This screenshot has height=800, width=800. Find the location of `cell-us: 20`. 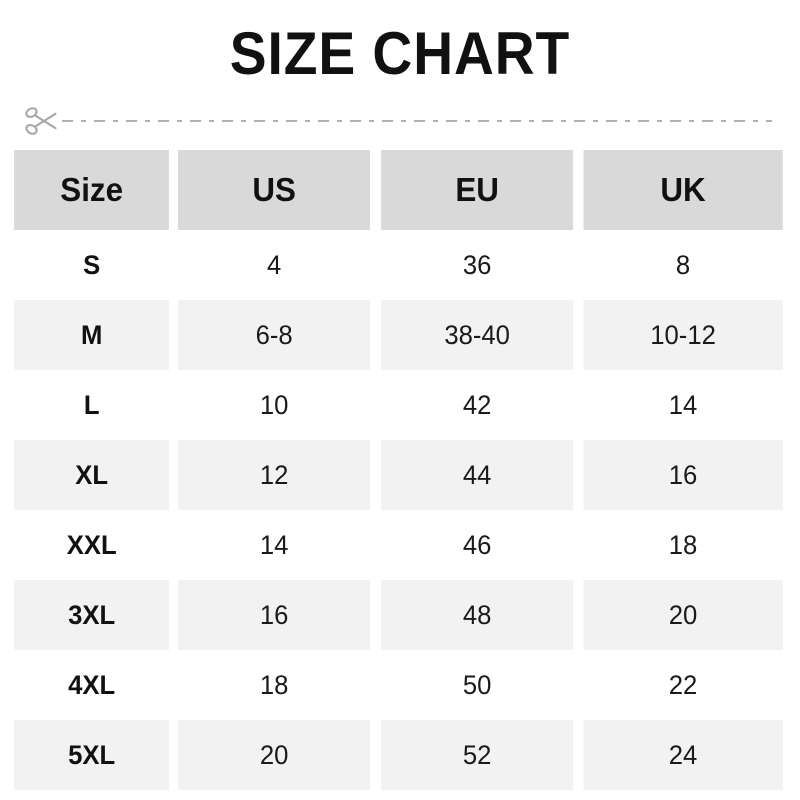

cell-us: 20 is located at coordinates (274, 755).